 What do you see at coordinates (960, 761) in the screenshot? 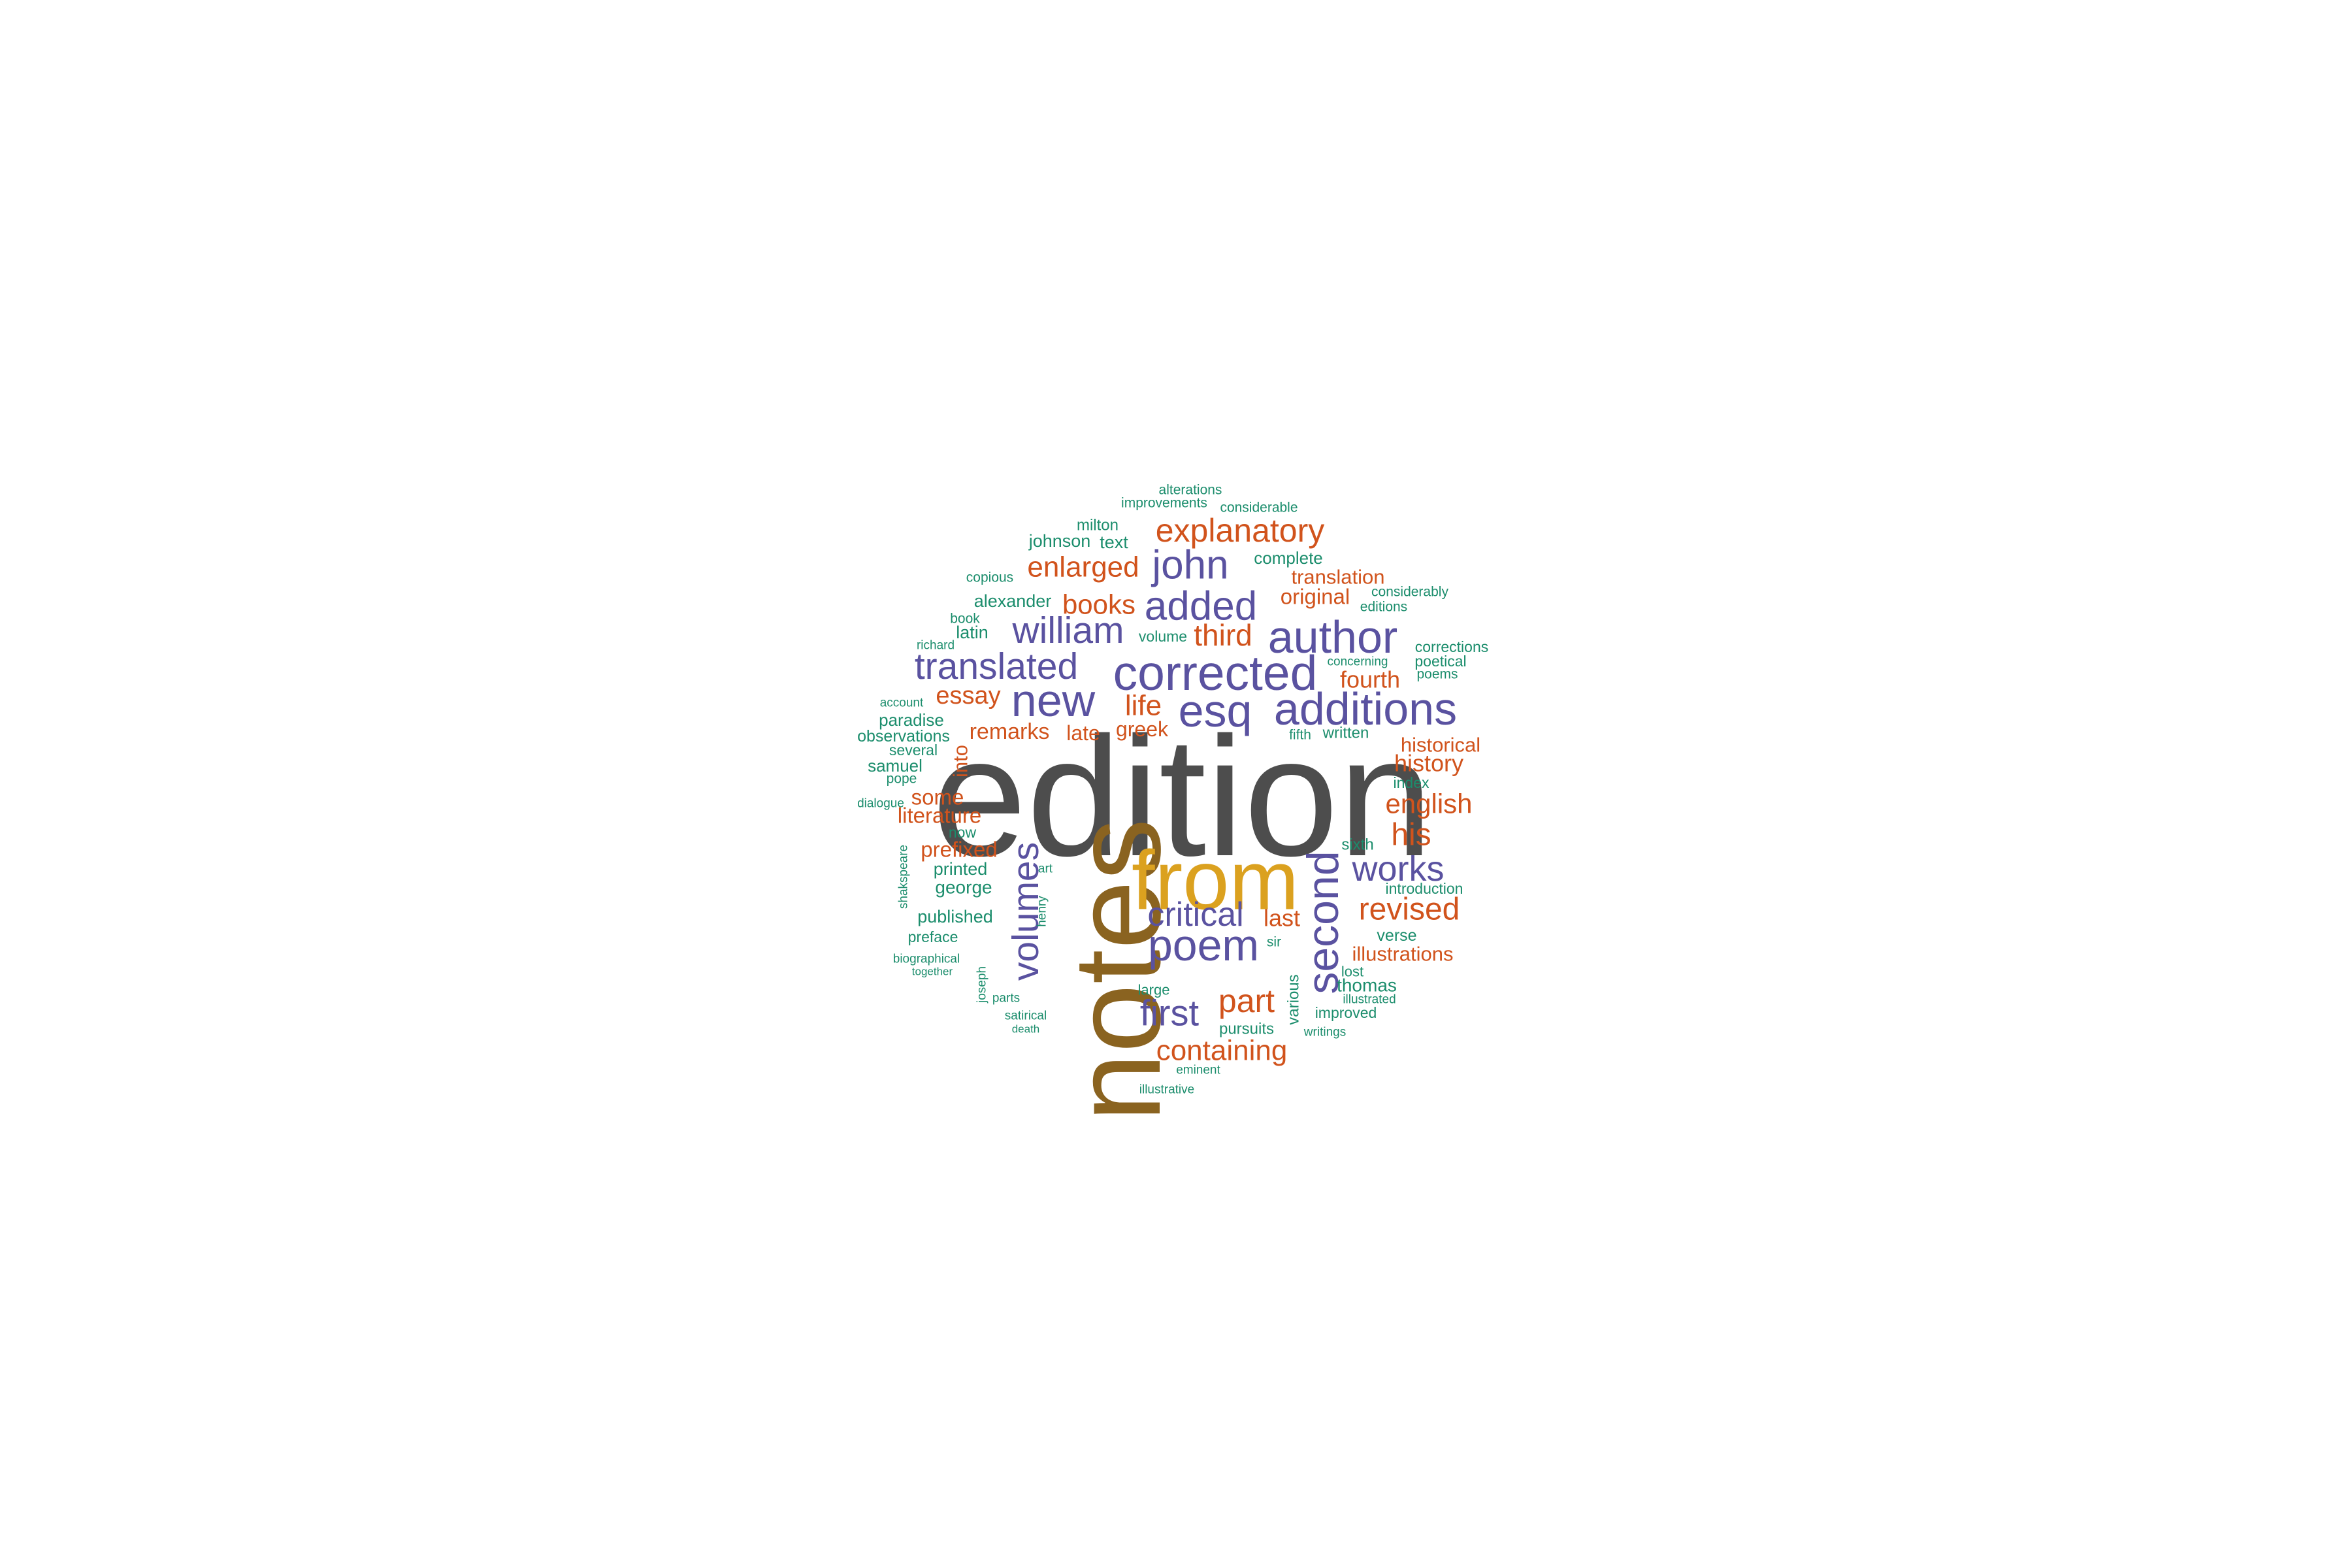
I see `cloud-word-into: into` at bounding box center [960, 761].